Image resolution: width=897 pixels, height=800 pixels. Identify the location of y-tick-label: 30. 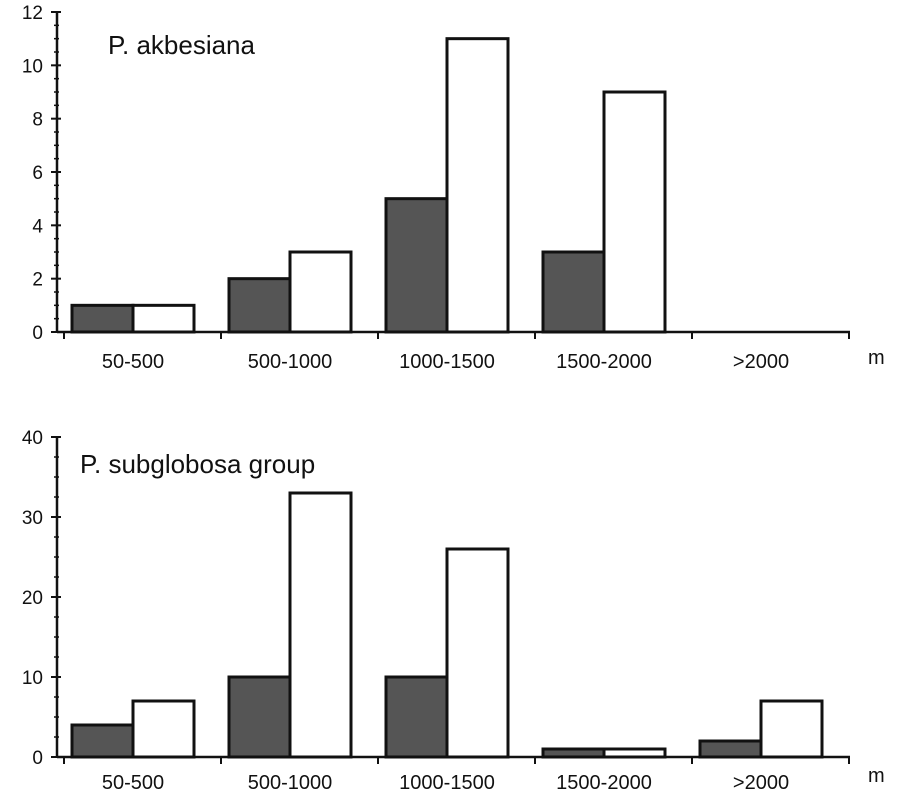
(32, 518).